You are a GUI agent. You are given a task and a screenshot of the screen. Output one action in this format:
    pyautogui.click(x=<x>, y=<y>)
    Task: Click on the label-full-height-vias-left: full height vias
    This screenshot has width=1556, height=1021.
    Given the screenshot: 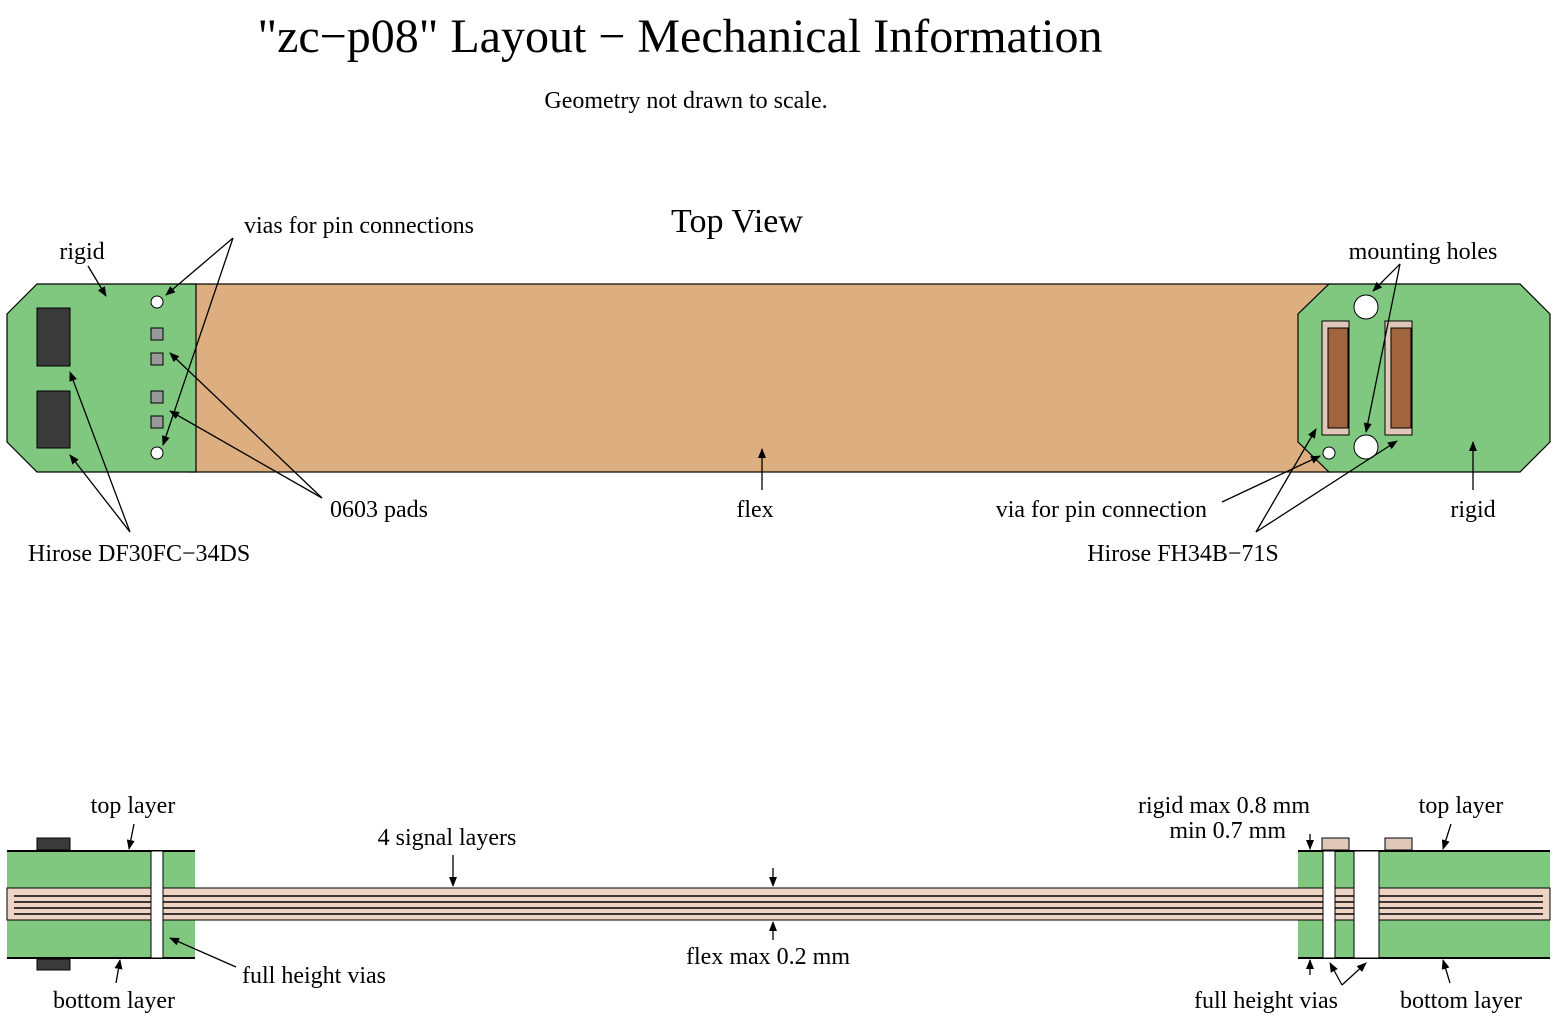 What is the action you would take?
    pyautogui.click(x=314, y=976)
    